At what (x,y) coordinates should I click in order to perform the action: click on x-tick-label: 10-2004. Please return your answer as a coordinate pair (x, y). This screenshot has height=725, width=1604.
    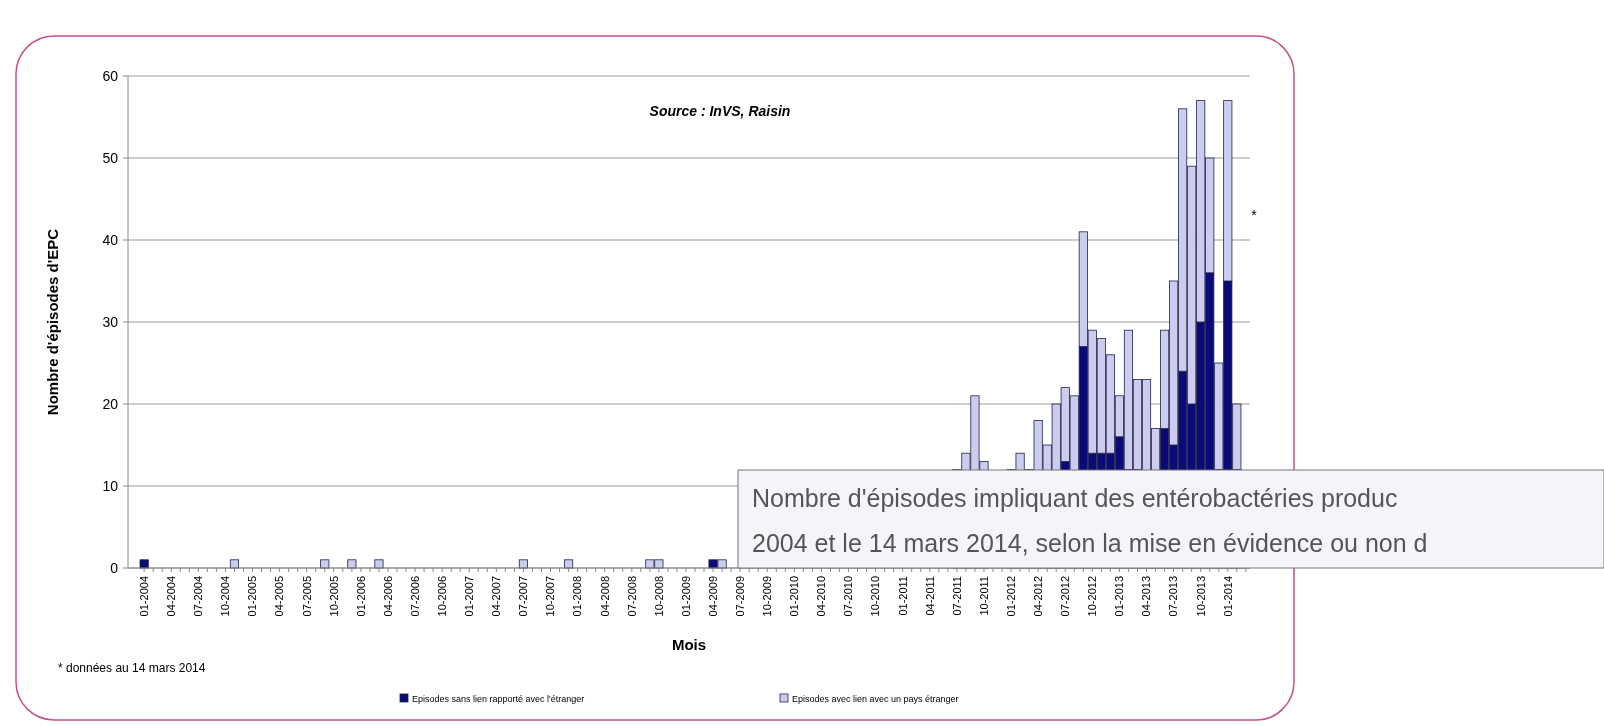
    Looking at the image, I should click on (225, 596).